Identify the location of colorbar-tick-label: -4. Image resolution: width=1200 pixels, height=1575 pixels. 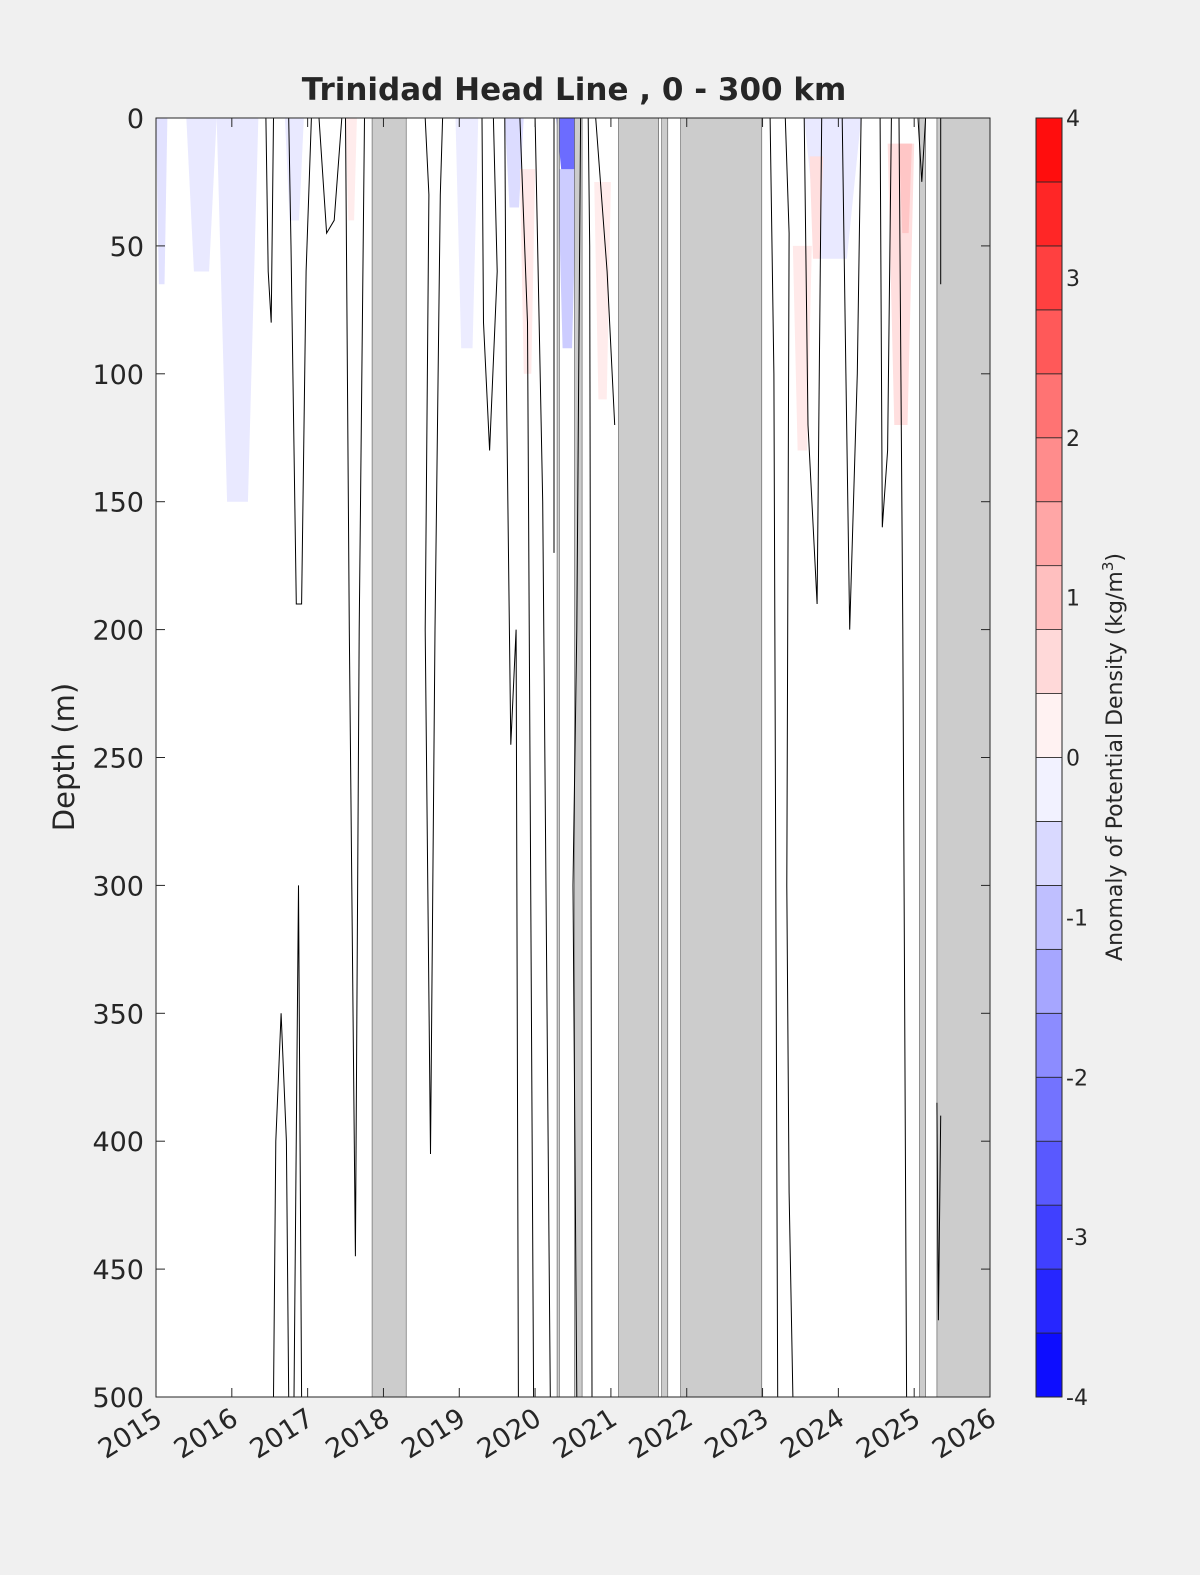
(1077, 1398).